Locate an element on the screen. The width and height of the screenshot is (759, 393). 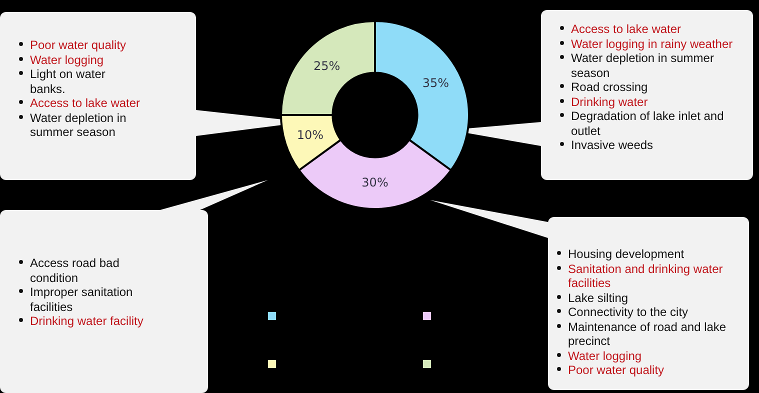
text: Access to lake water Water logging in rainy weather Water depletion in summer season Road crossing Drinking water Degradation of lake inlet and outlet Invasive weeds is located at coordinates (652, 87).